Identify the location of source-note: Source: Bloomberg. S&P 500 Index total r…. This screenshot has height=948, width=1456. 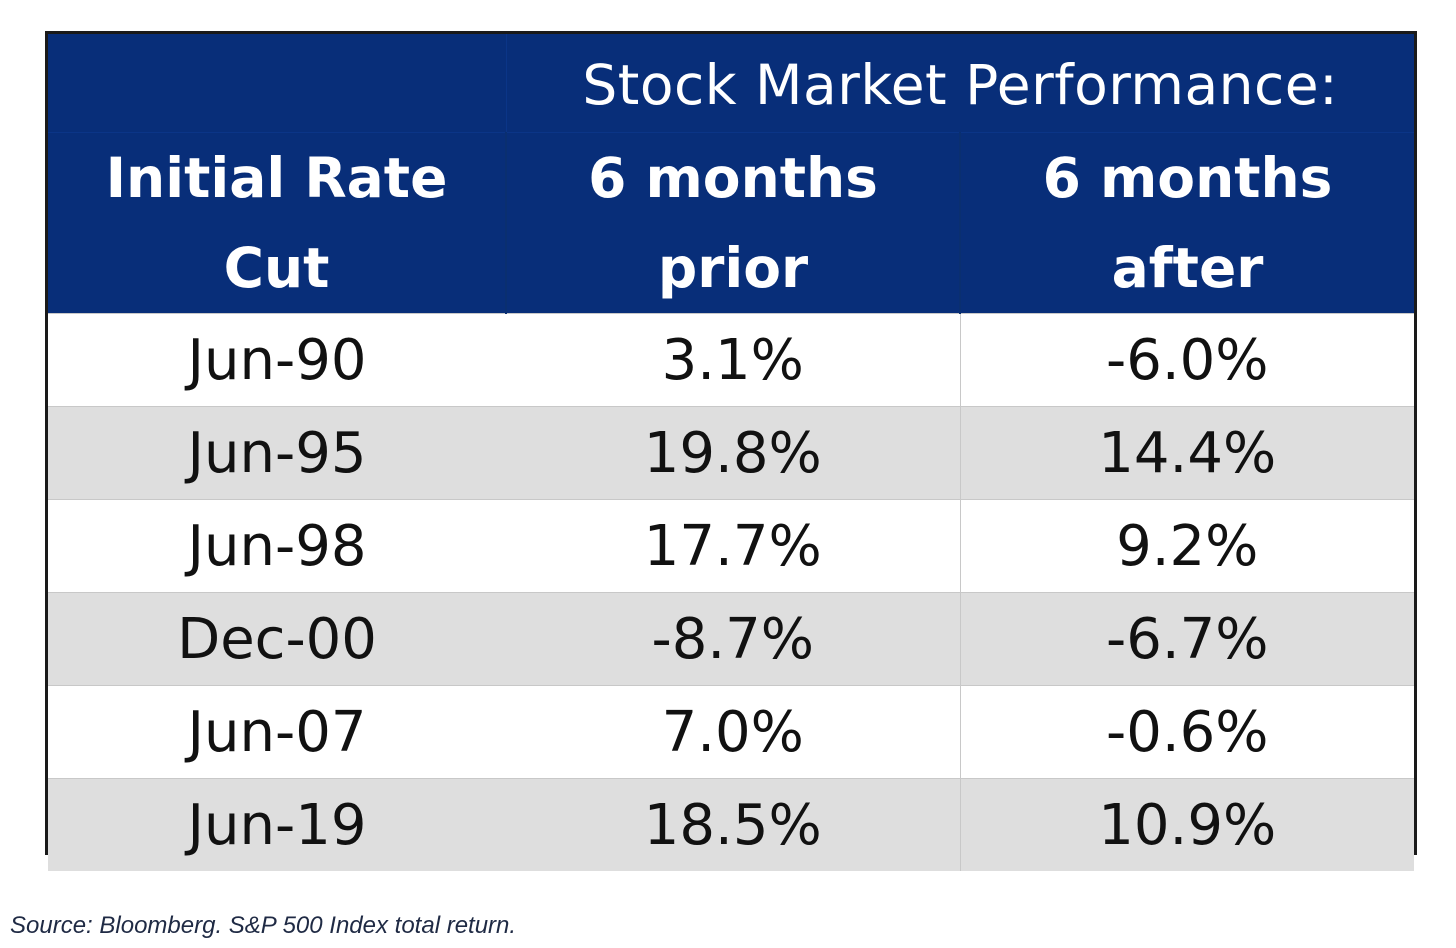
(263, 925).